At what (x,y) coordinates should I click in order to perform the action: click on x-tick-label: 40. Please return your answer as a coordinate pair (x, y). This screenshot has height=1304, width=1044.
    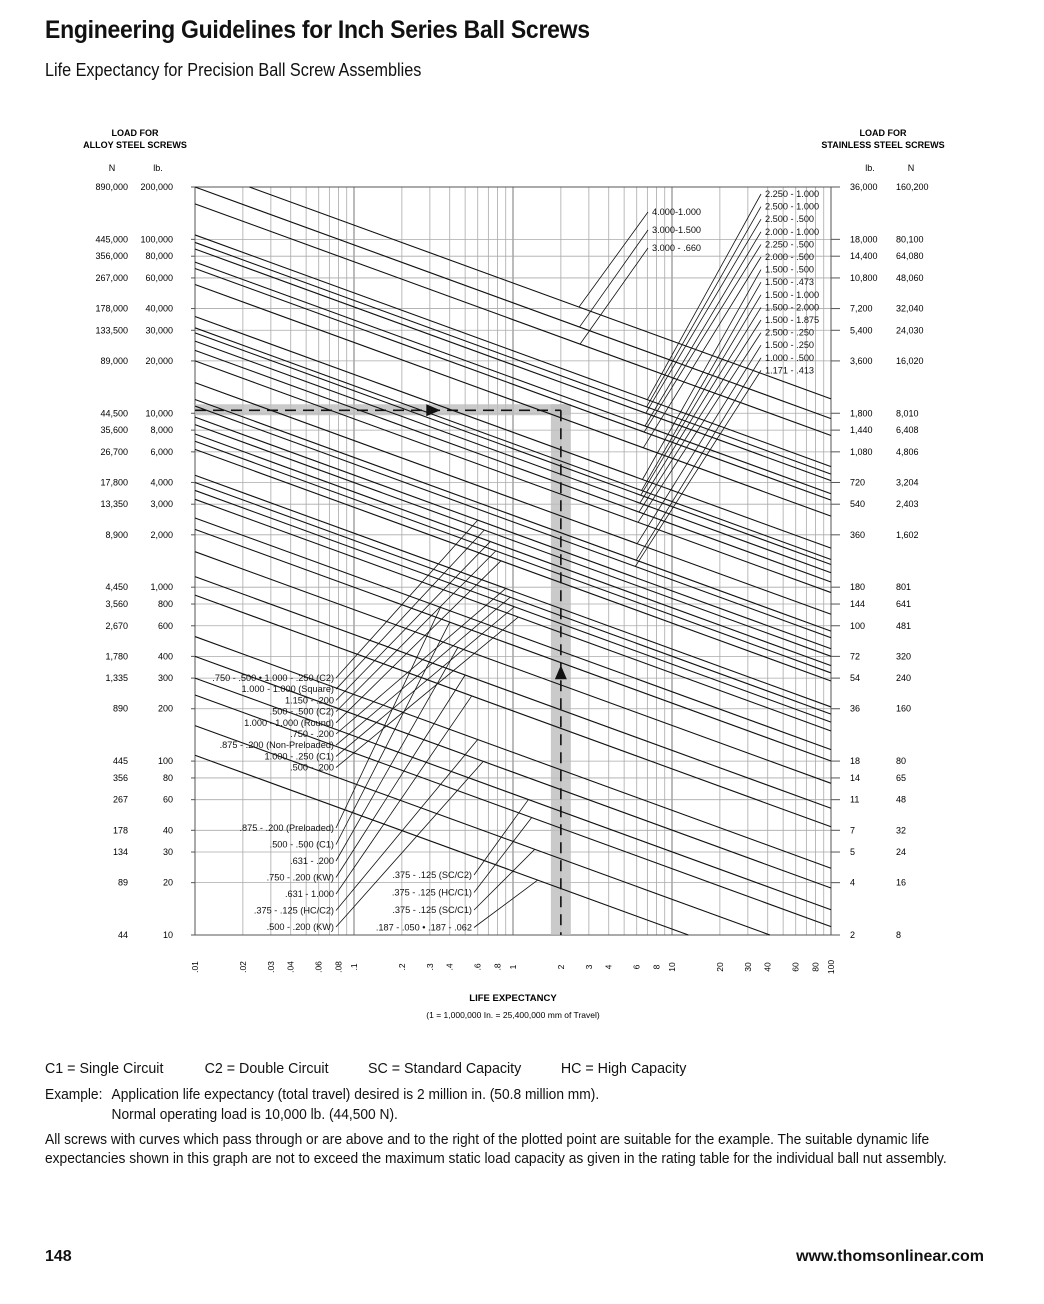
    Looking at the image, I should click on (768, 967).